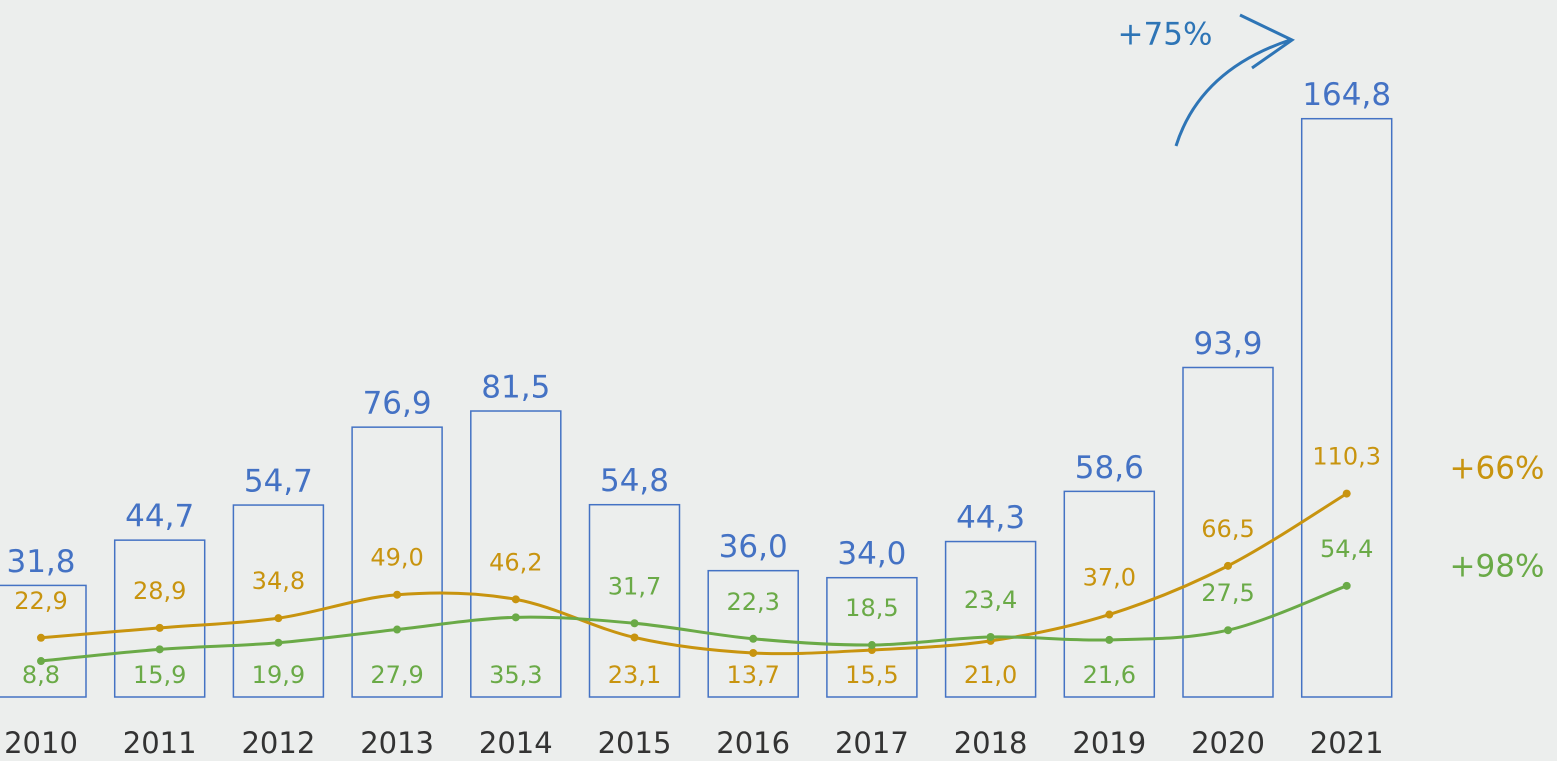  I want to click on line-value-label: 22,9, so click(40, 601).